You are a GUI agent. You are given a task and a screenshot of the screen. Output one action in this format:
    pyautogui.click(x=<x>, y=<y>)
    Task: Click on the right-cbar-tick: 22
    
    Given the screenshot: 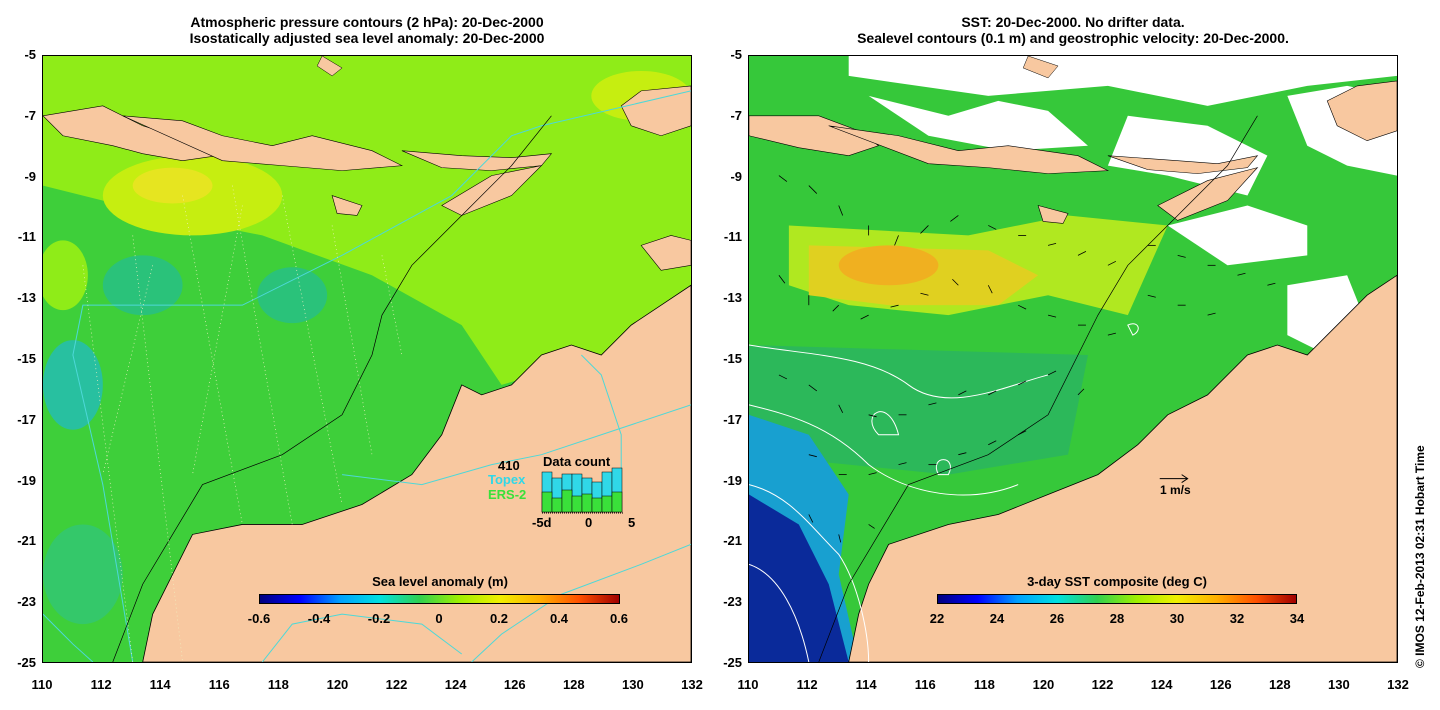 What is the action you would take?
    pyautogui.click(x=937, y=618)
    